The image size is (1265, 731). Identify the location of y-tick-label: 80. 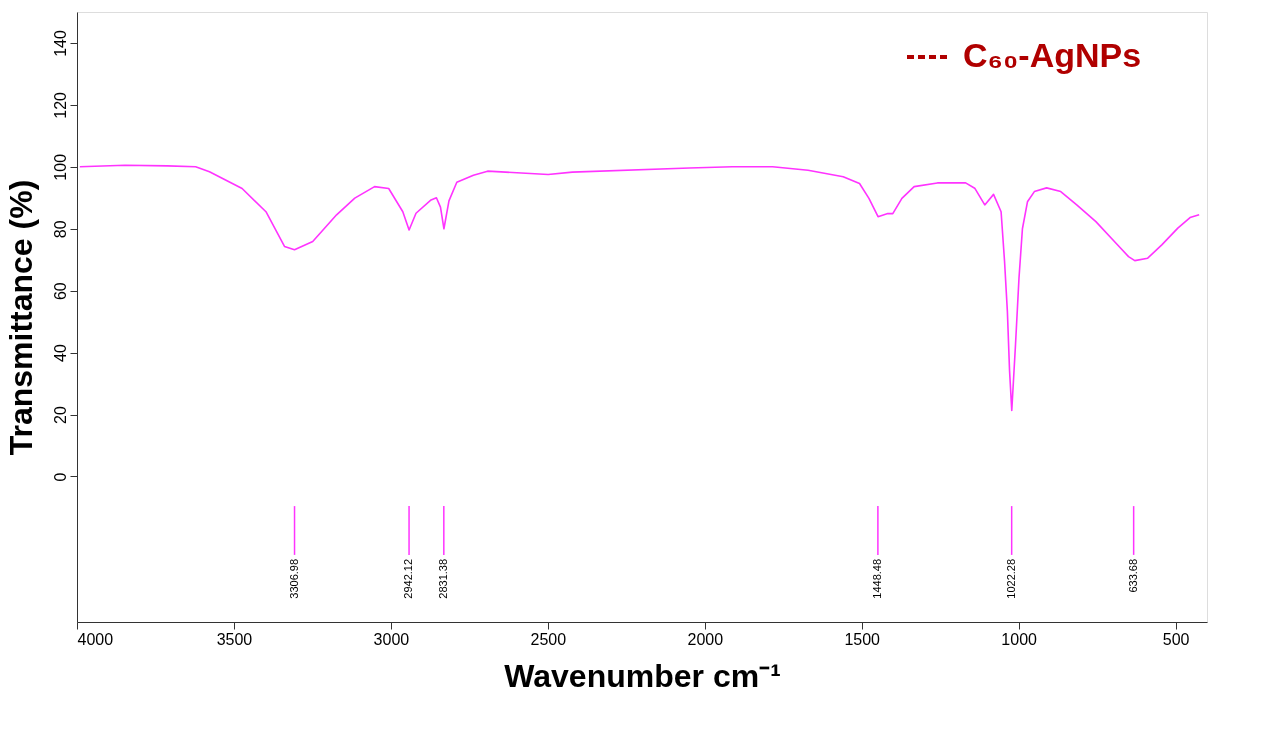
(60, 229).